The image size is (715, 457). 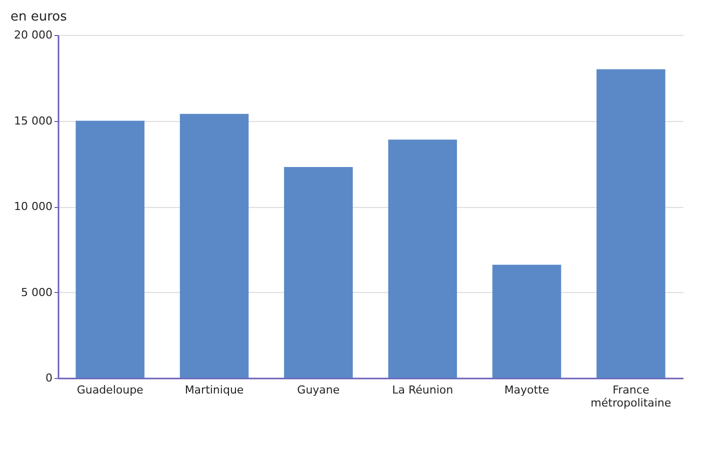 I want to click on y-tick-label: 10 000, so click(x=33, y=206).